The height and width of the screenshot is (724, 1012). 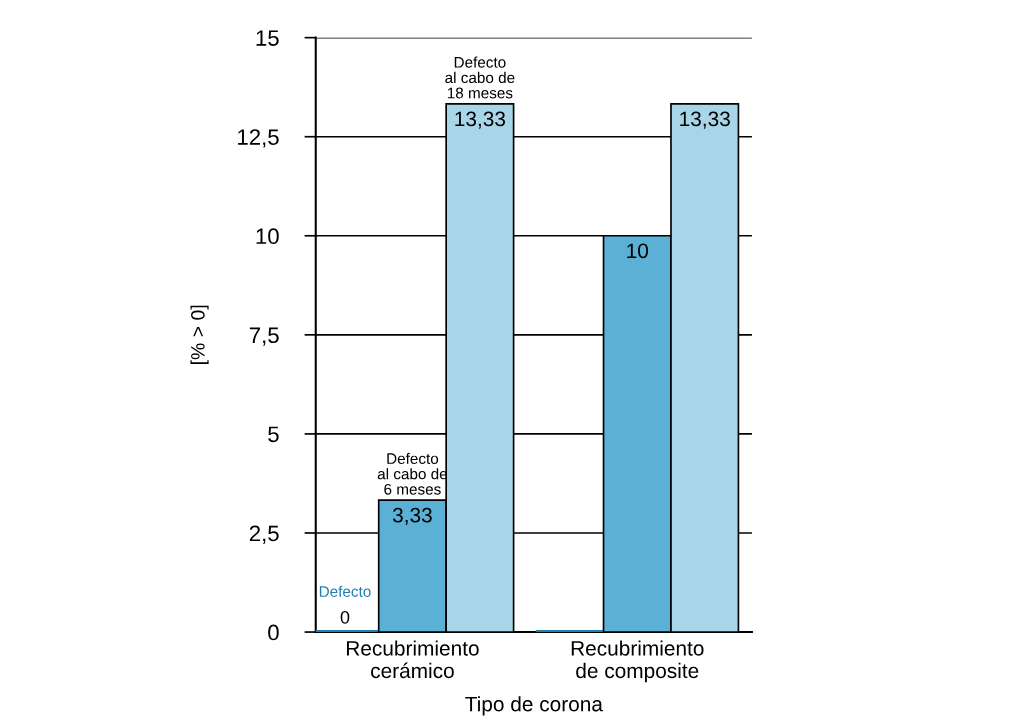 What do you see at coordinates (267, 236) in the screenshot?
I see `y-tick-label: 10` at bounding box center [267, 236].